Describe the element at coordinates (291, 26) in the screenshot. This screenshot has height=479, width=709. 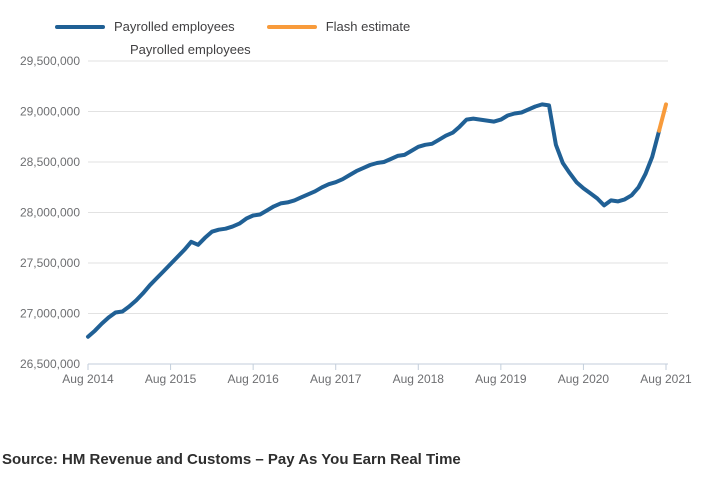
I see `legend-line-swatch-orange-icon` at that location.